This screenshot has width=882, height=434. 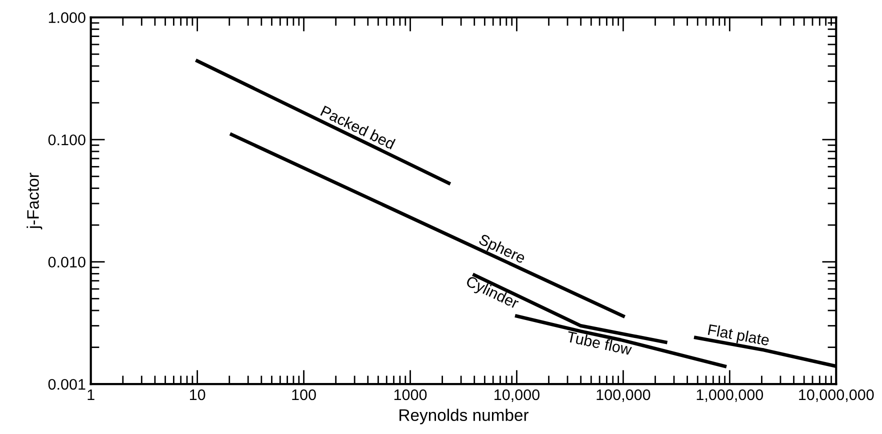 What do you see at coordinates (517, 395) in the screenshot?
I see `x-tick-label: 10,000` at bounding box center [517, 395].